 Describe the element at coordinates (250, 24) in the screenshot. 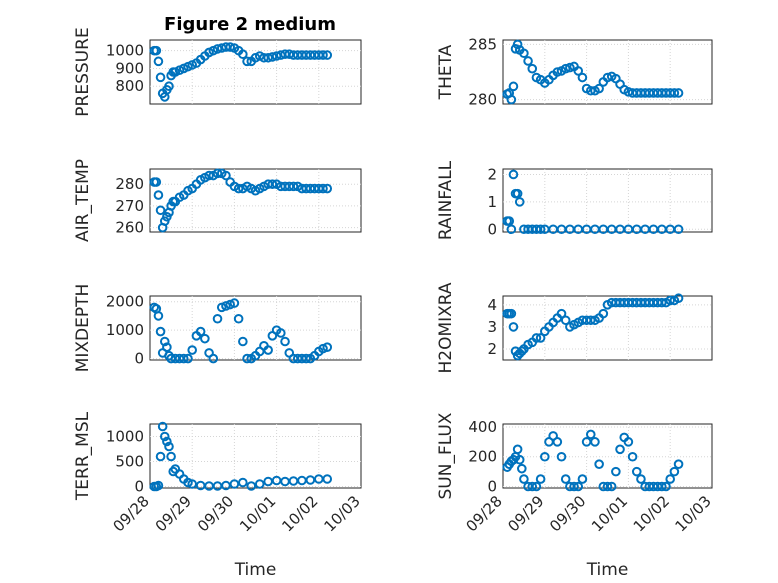

I see `figure-title: Figure 2 medium` at that location.